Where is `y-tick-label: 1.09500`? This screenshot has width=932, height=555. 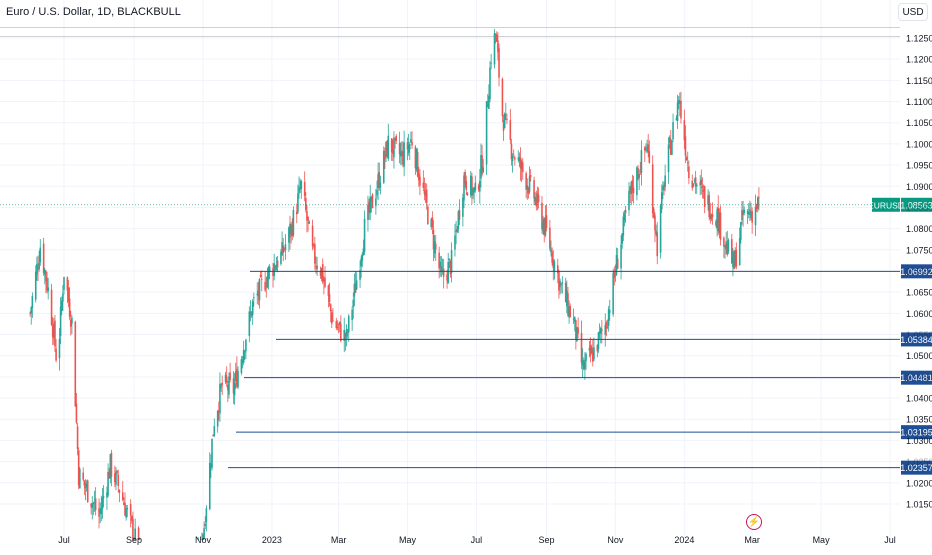
y-tick-label: 1.09500 is located at coordinates (919, 166).